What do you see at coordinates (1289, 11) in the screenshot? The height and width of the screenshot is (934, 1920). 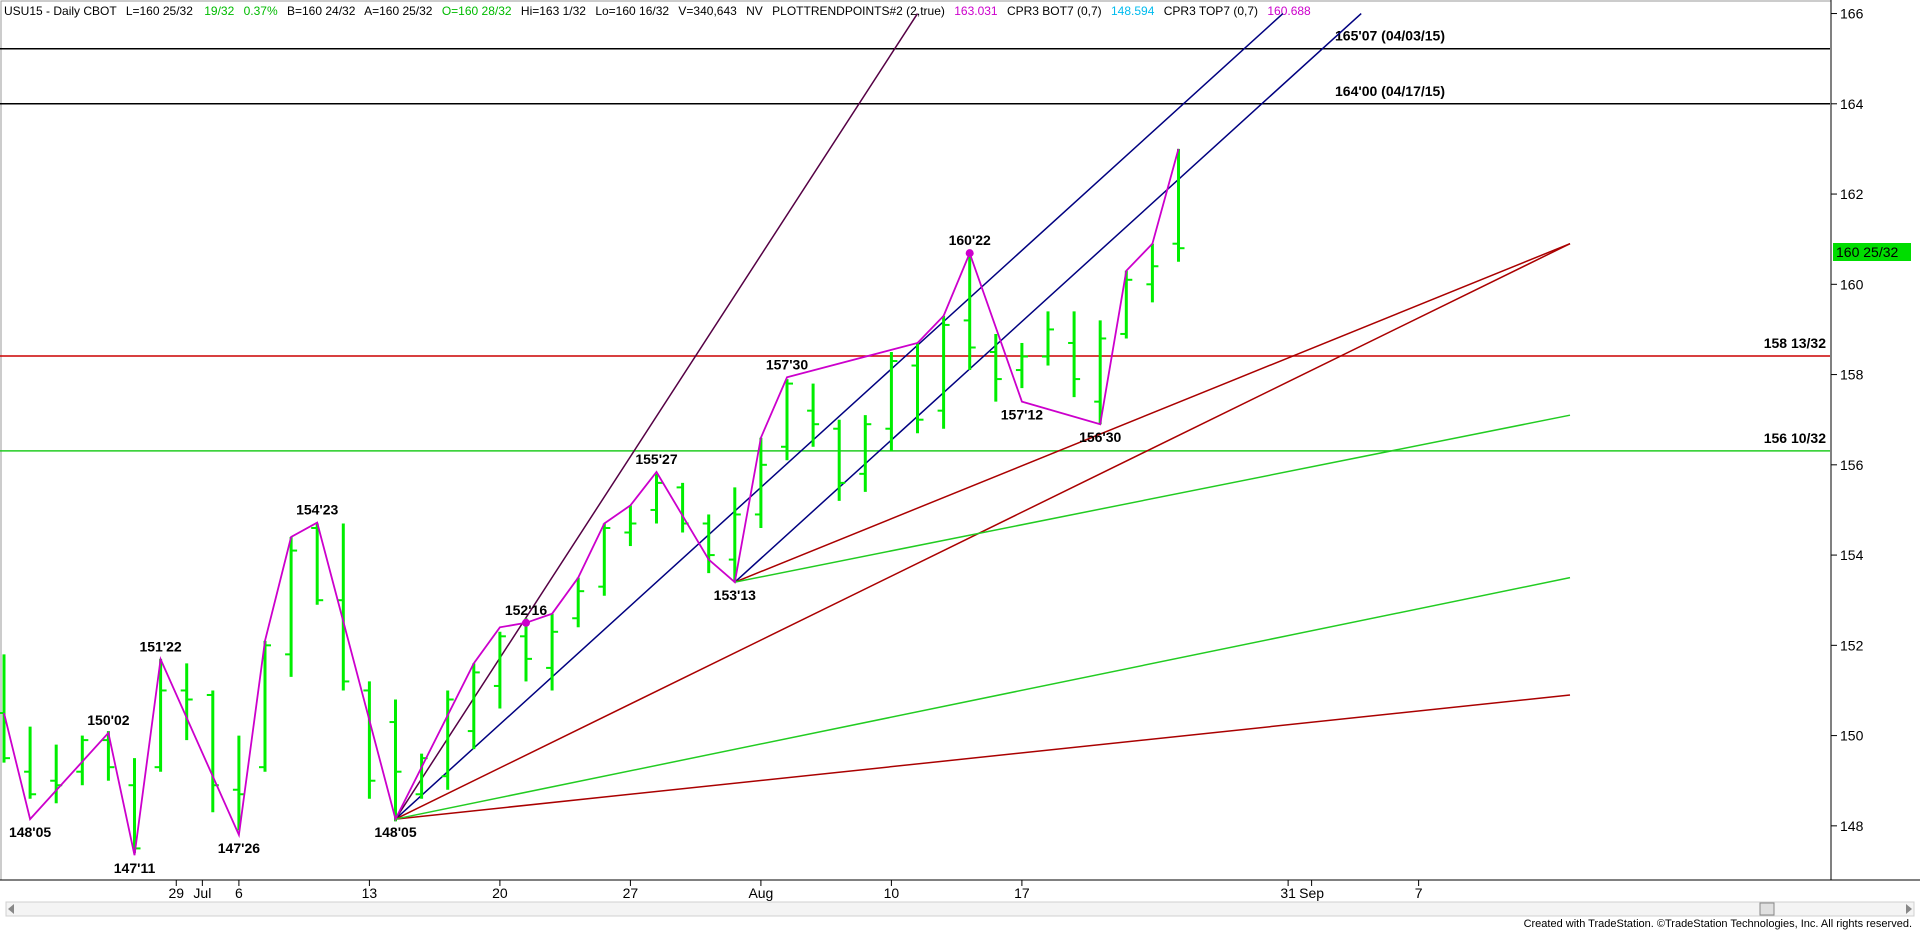 I see `header-ind-value3: 160.688` at bounding box center [1289, 11].